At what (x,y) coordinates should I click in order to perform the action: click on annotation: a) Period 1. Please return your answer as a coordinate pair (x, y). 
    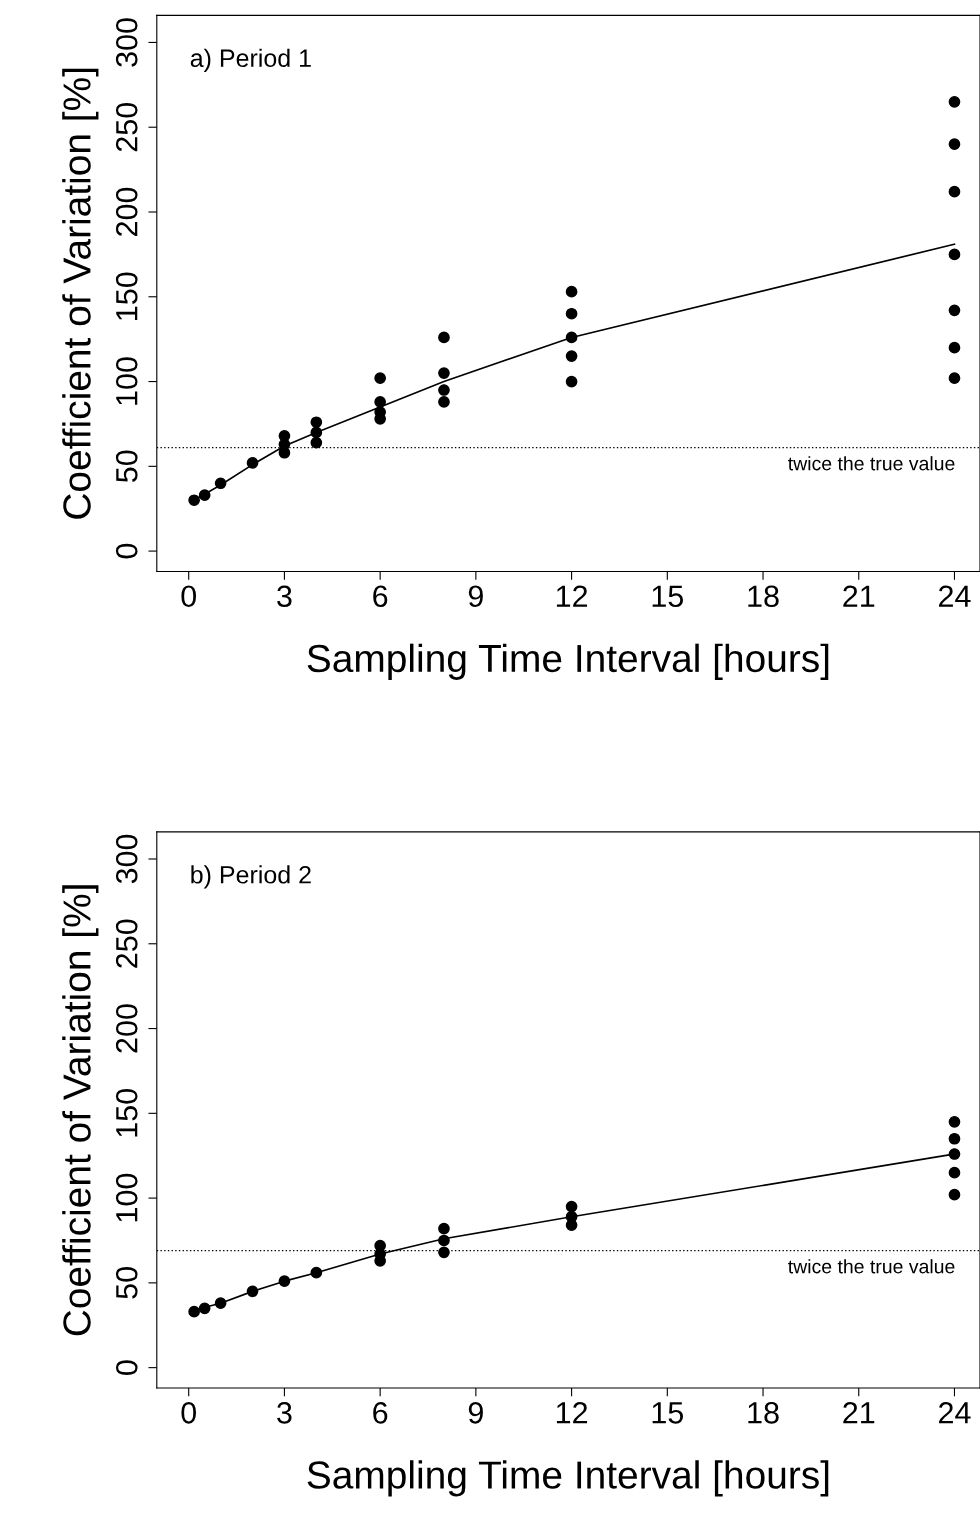
    Looking at the image, I should click on (250, 60).